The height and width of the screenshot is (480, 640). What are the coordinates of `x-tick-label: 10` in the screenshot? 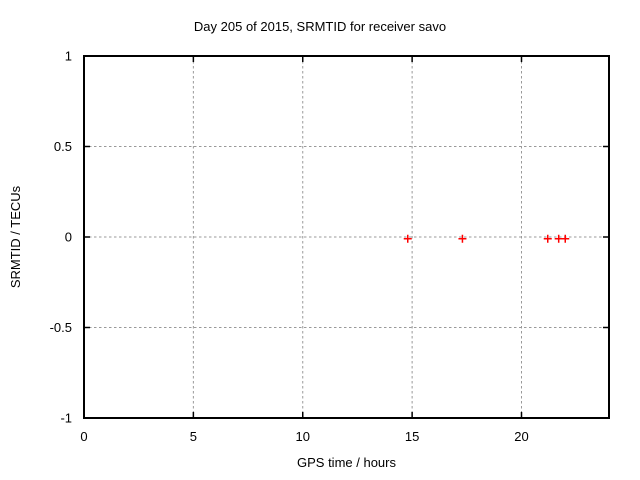 It's located at (303, 436).